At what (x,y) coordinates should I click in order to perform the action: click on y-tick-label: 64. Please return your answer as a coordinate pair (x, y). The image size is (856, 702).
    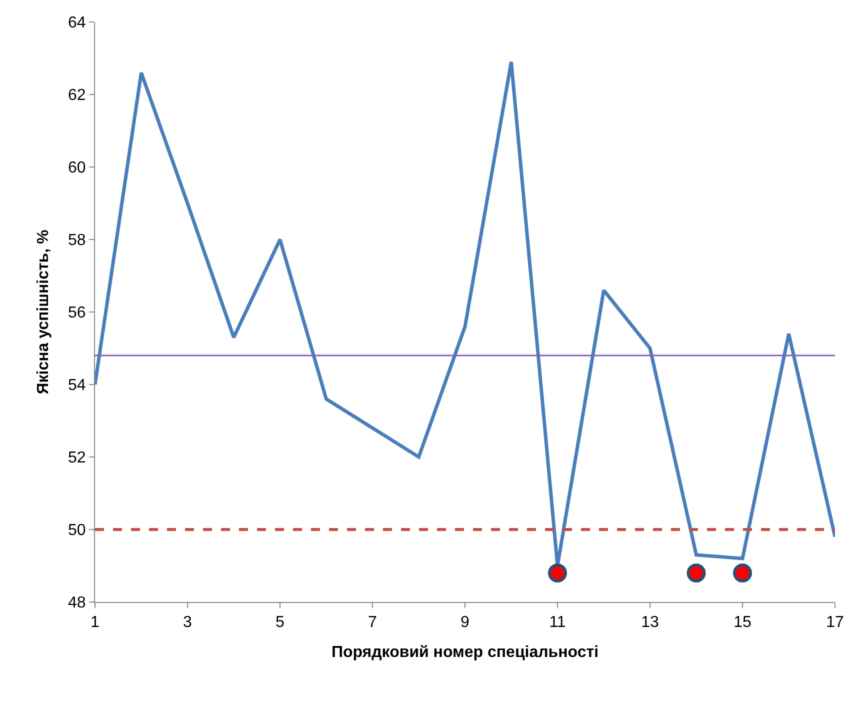
    Looking at the image, I should click on (77, 23).